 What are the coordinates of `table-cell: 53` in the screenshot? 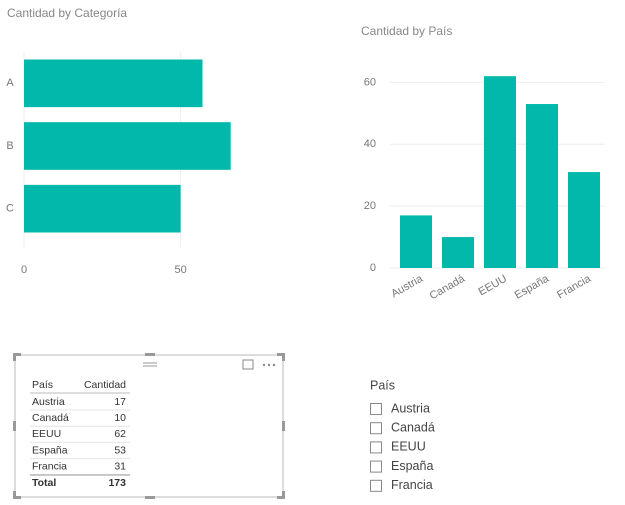 It's located at (120, 450).